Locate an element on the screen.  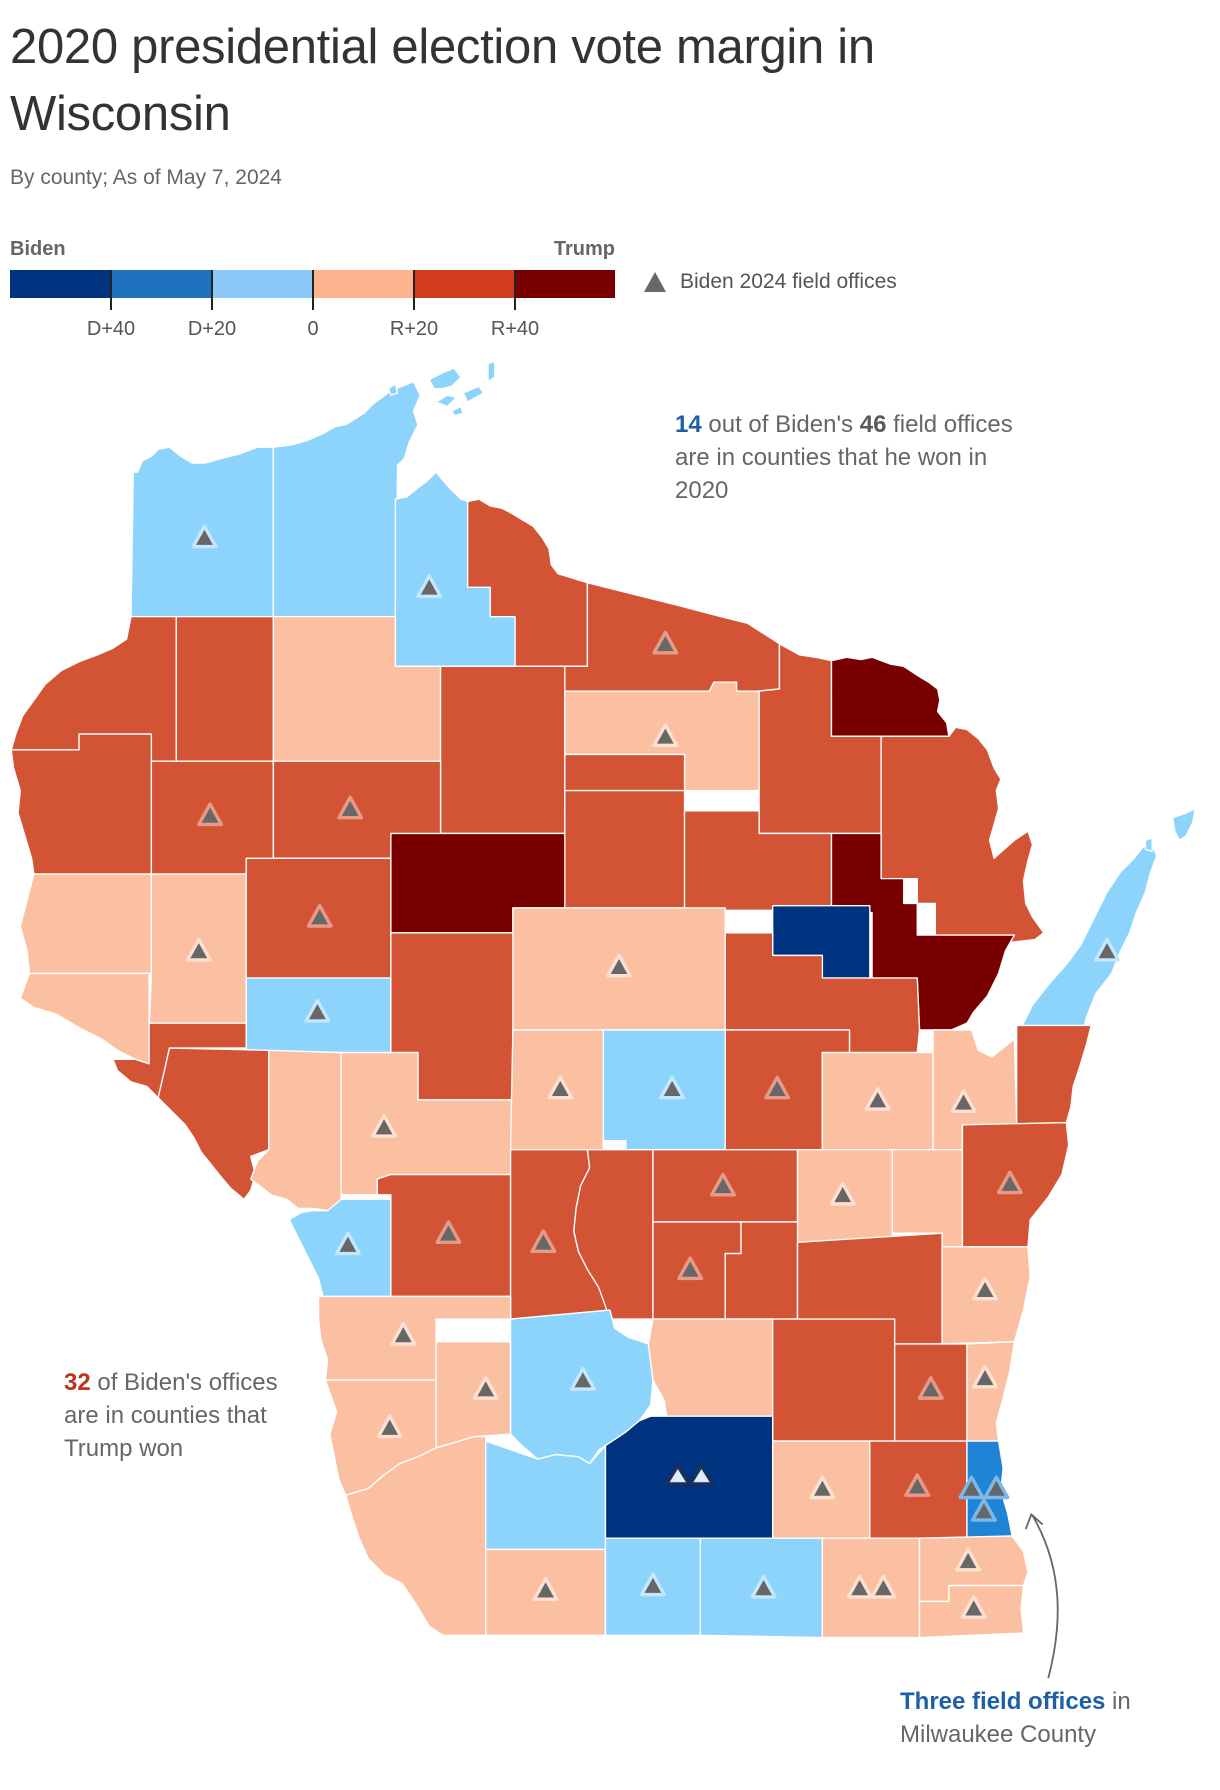
tick-label: D+20 is located at coordinates (212, 329).